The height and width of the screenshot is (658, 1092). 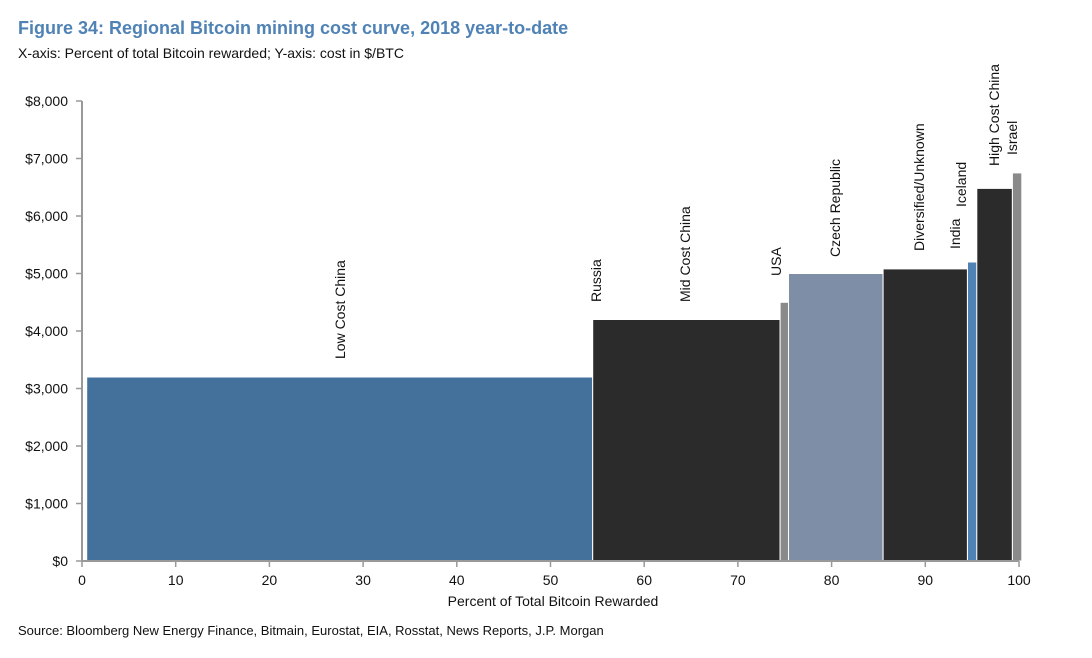 What do you see at coordinates (46, 446) in the screenshot?
I see `y-tick-label: $2,000` at bounding box center [46, 446].